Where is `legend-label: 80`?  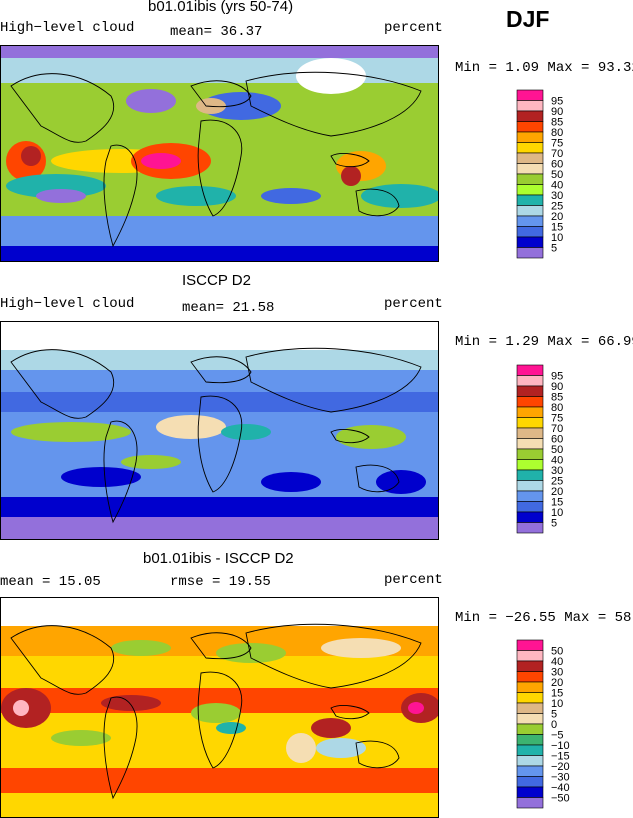
legend-label: 80 is located at coordinates (557, 133).